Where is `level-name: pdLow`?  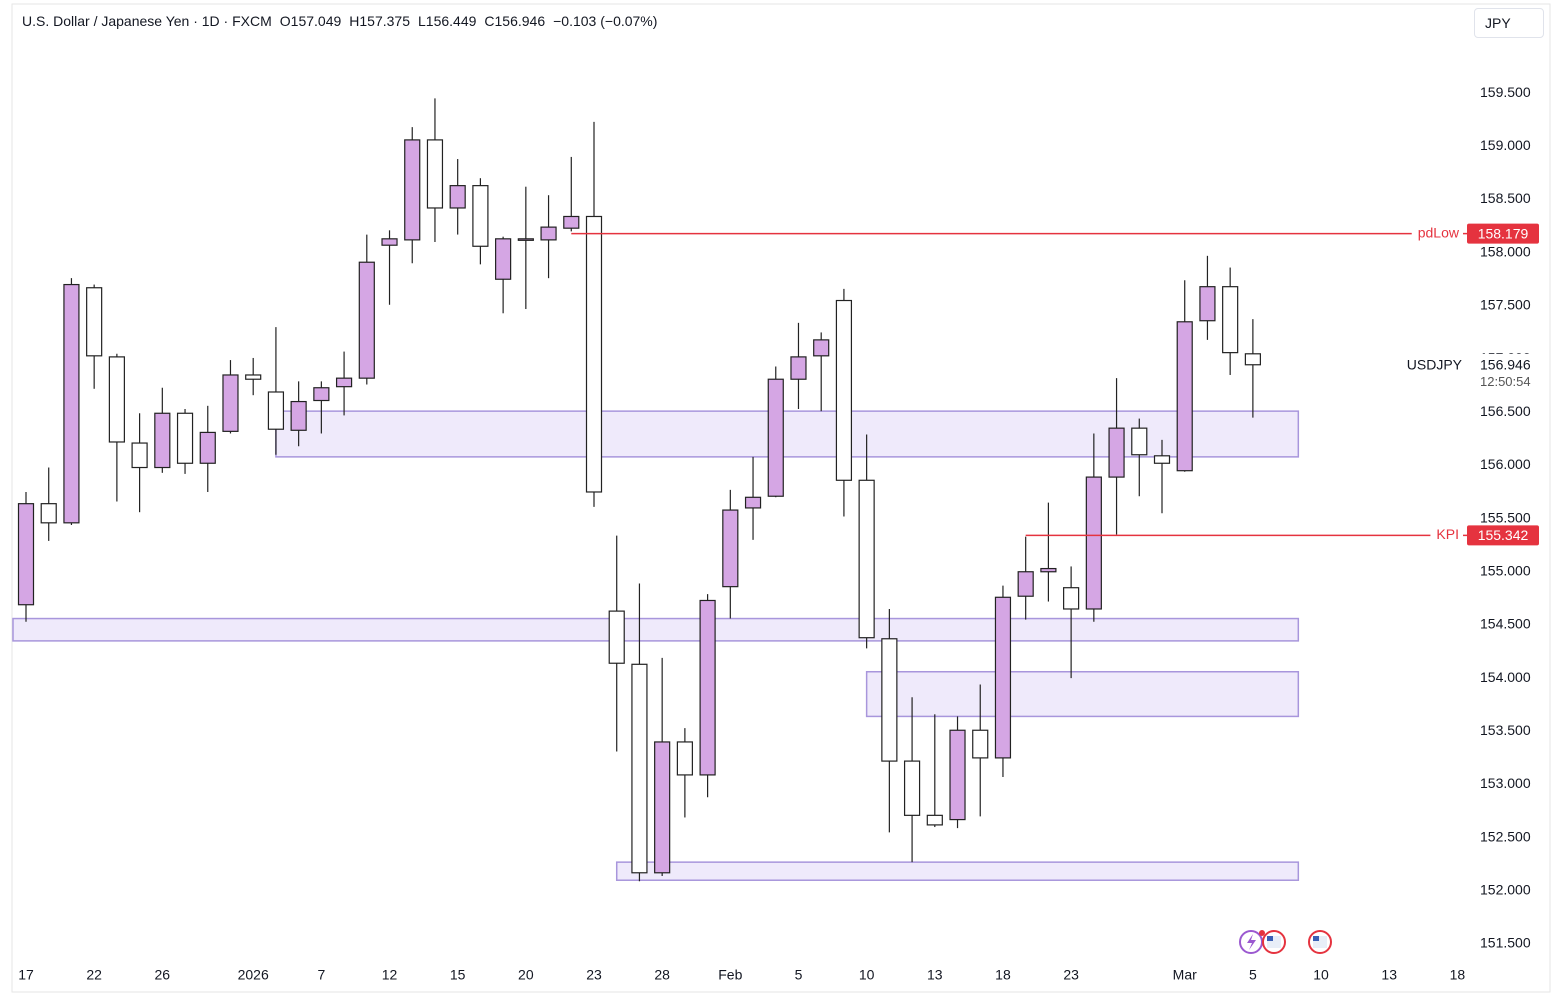 level-name: pdLow is located at coordinates (1439, 232).